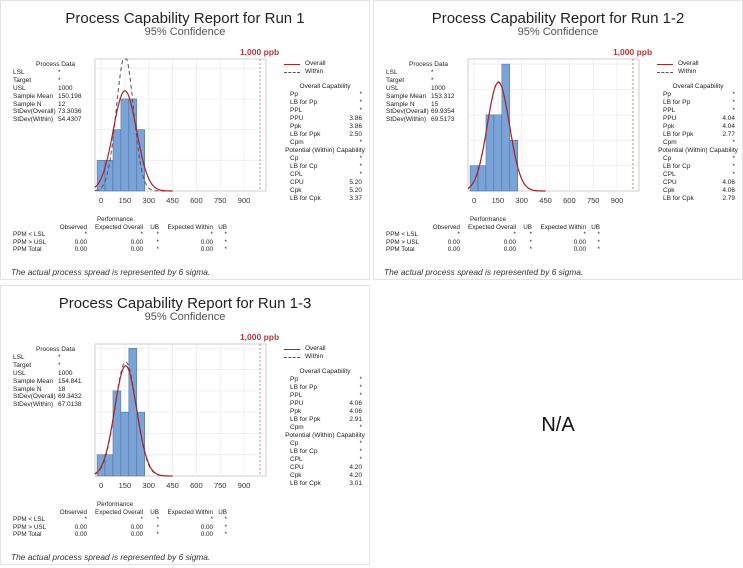 This screenshot has height=568, width=743. Describe the element at coordinates (292, 72) in the screenshot. I see `within-line-icon` at that location.